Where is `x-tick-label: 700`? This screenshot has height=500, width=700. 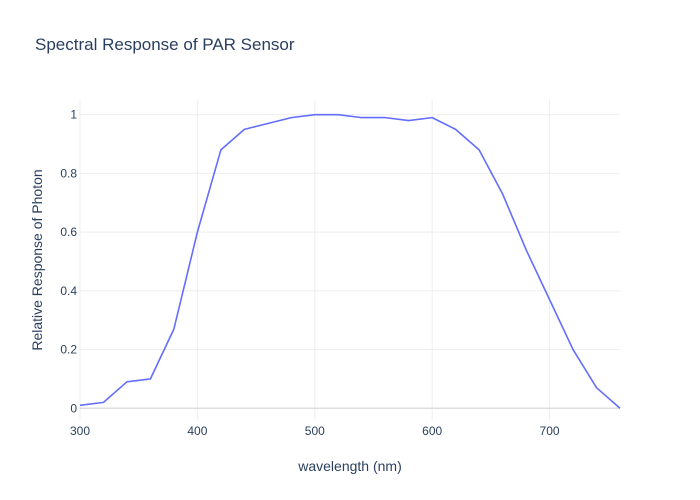
x-tick-label: 700 is located at coordinates (550, 431).